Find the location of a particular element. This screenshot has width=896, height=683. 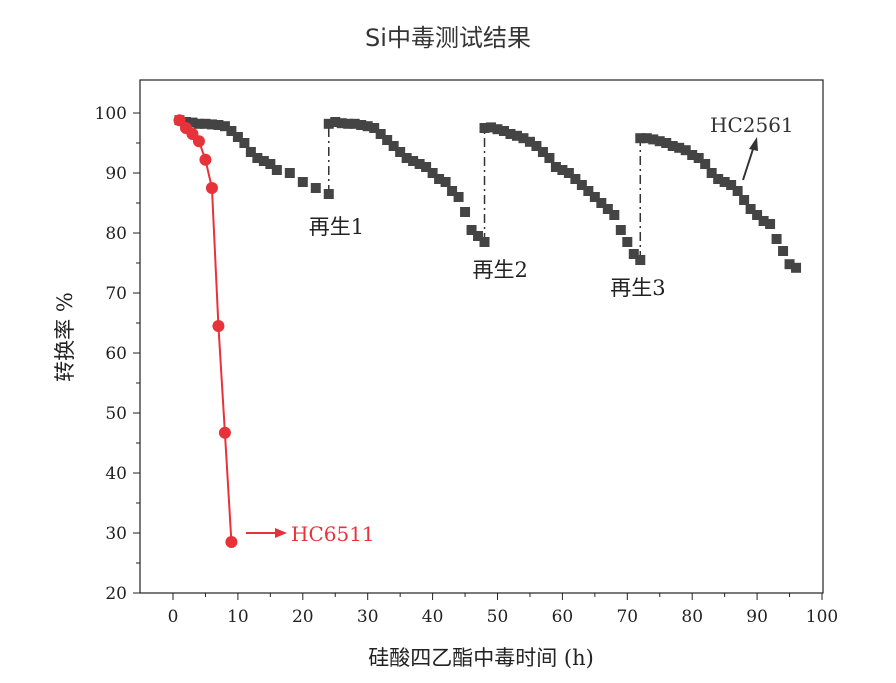

x-tick-label: 30 is located at coordinates (368, 617).